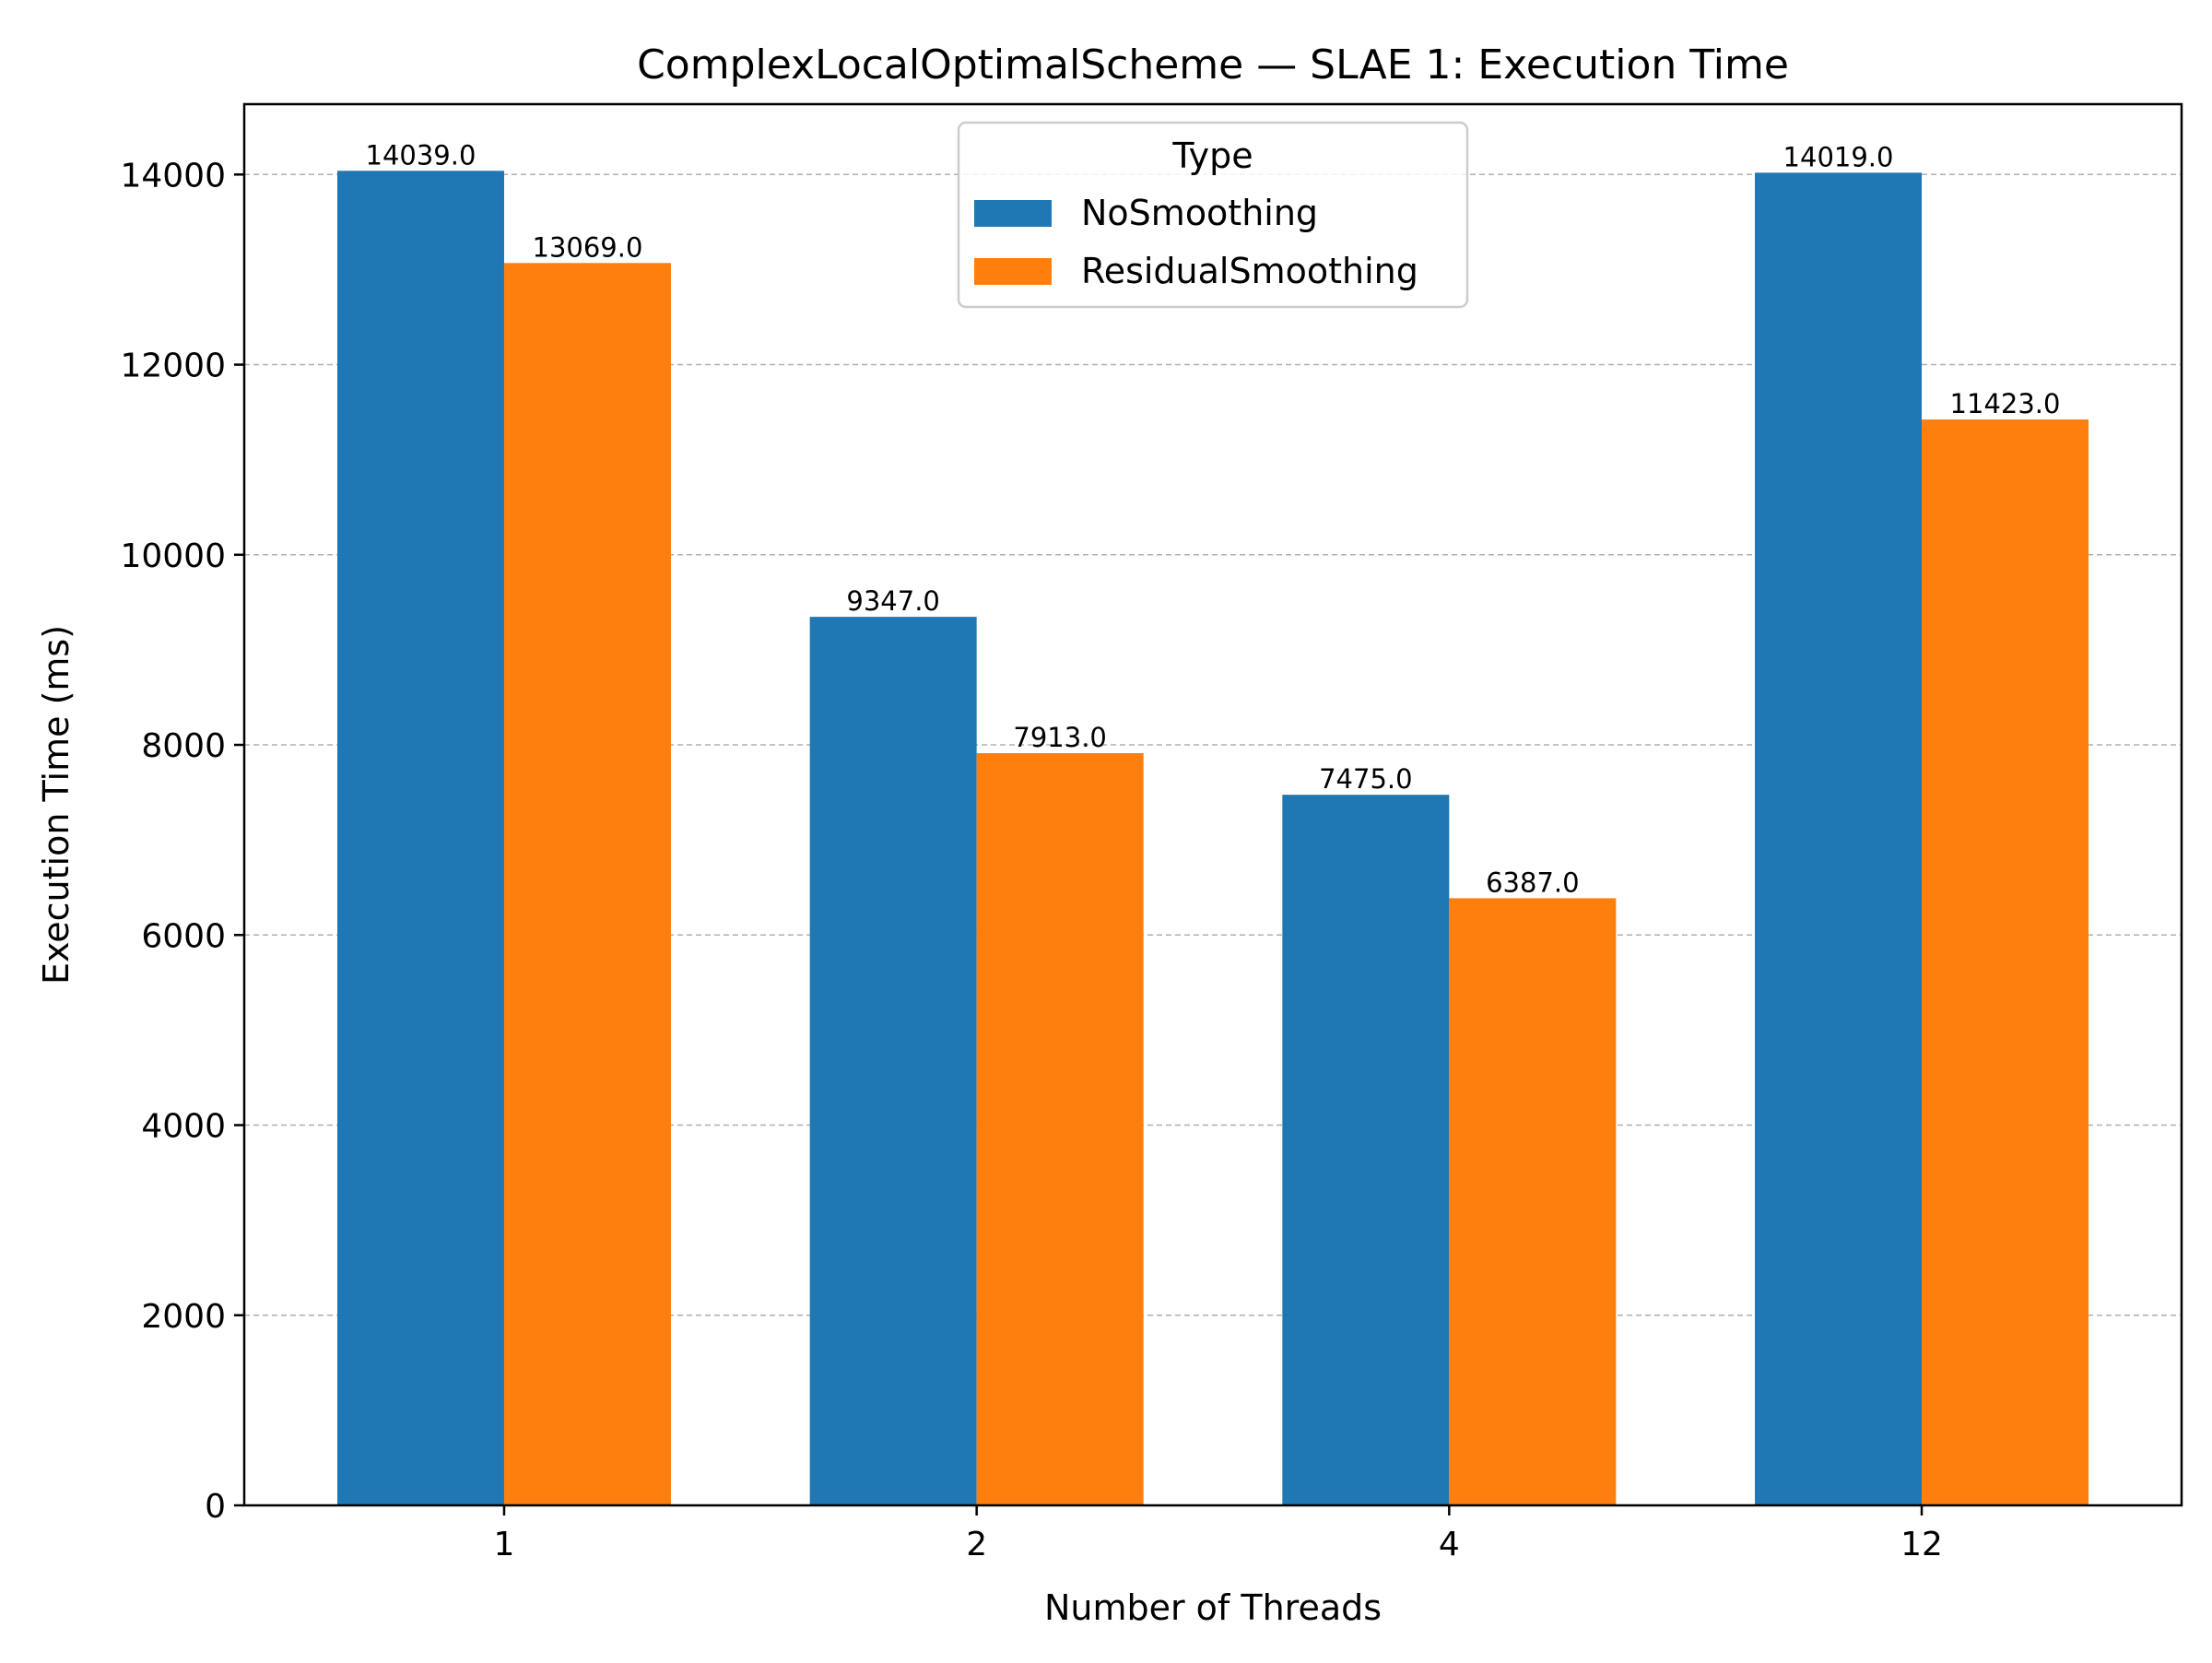  I want to click on legend-swatch-nosmoothing, so click(1013, 213).